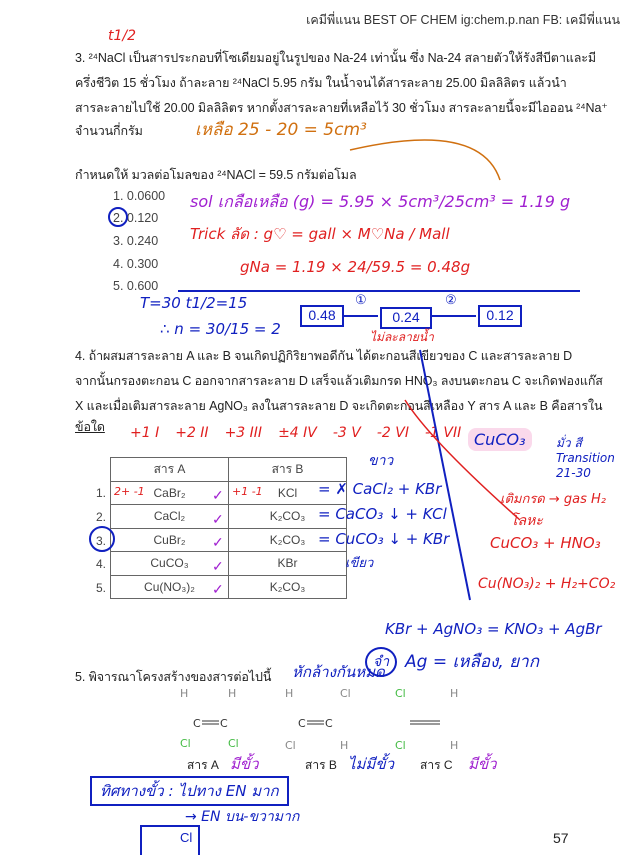 This screenshot has height=855, width=640. I want to click on note-T: T=30 t1/2=15, so click(194, 303).